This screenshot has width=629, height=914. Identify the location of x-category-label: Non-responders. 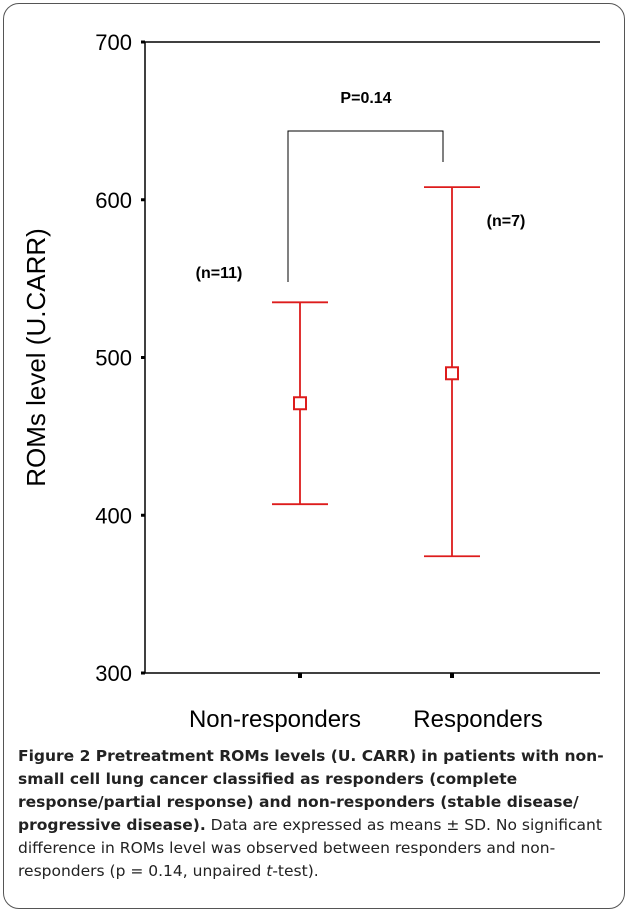
(275, 719).